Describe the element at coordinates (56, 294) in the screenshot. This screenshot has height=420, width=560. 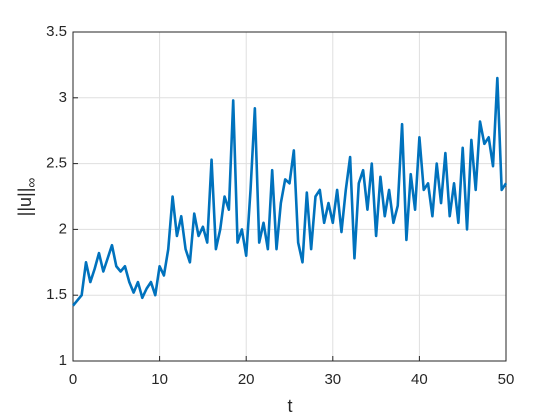
I see `y-tick-label: 1.5` at that location.